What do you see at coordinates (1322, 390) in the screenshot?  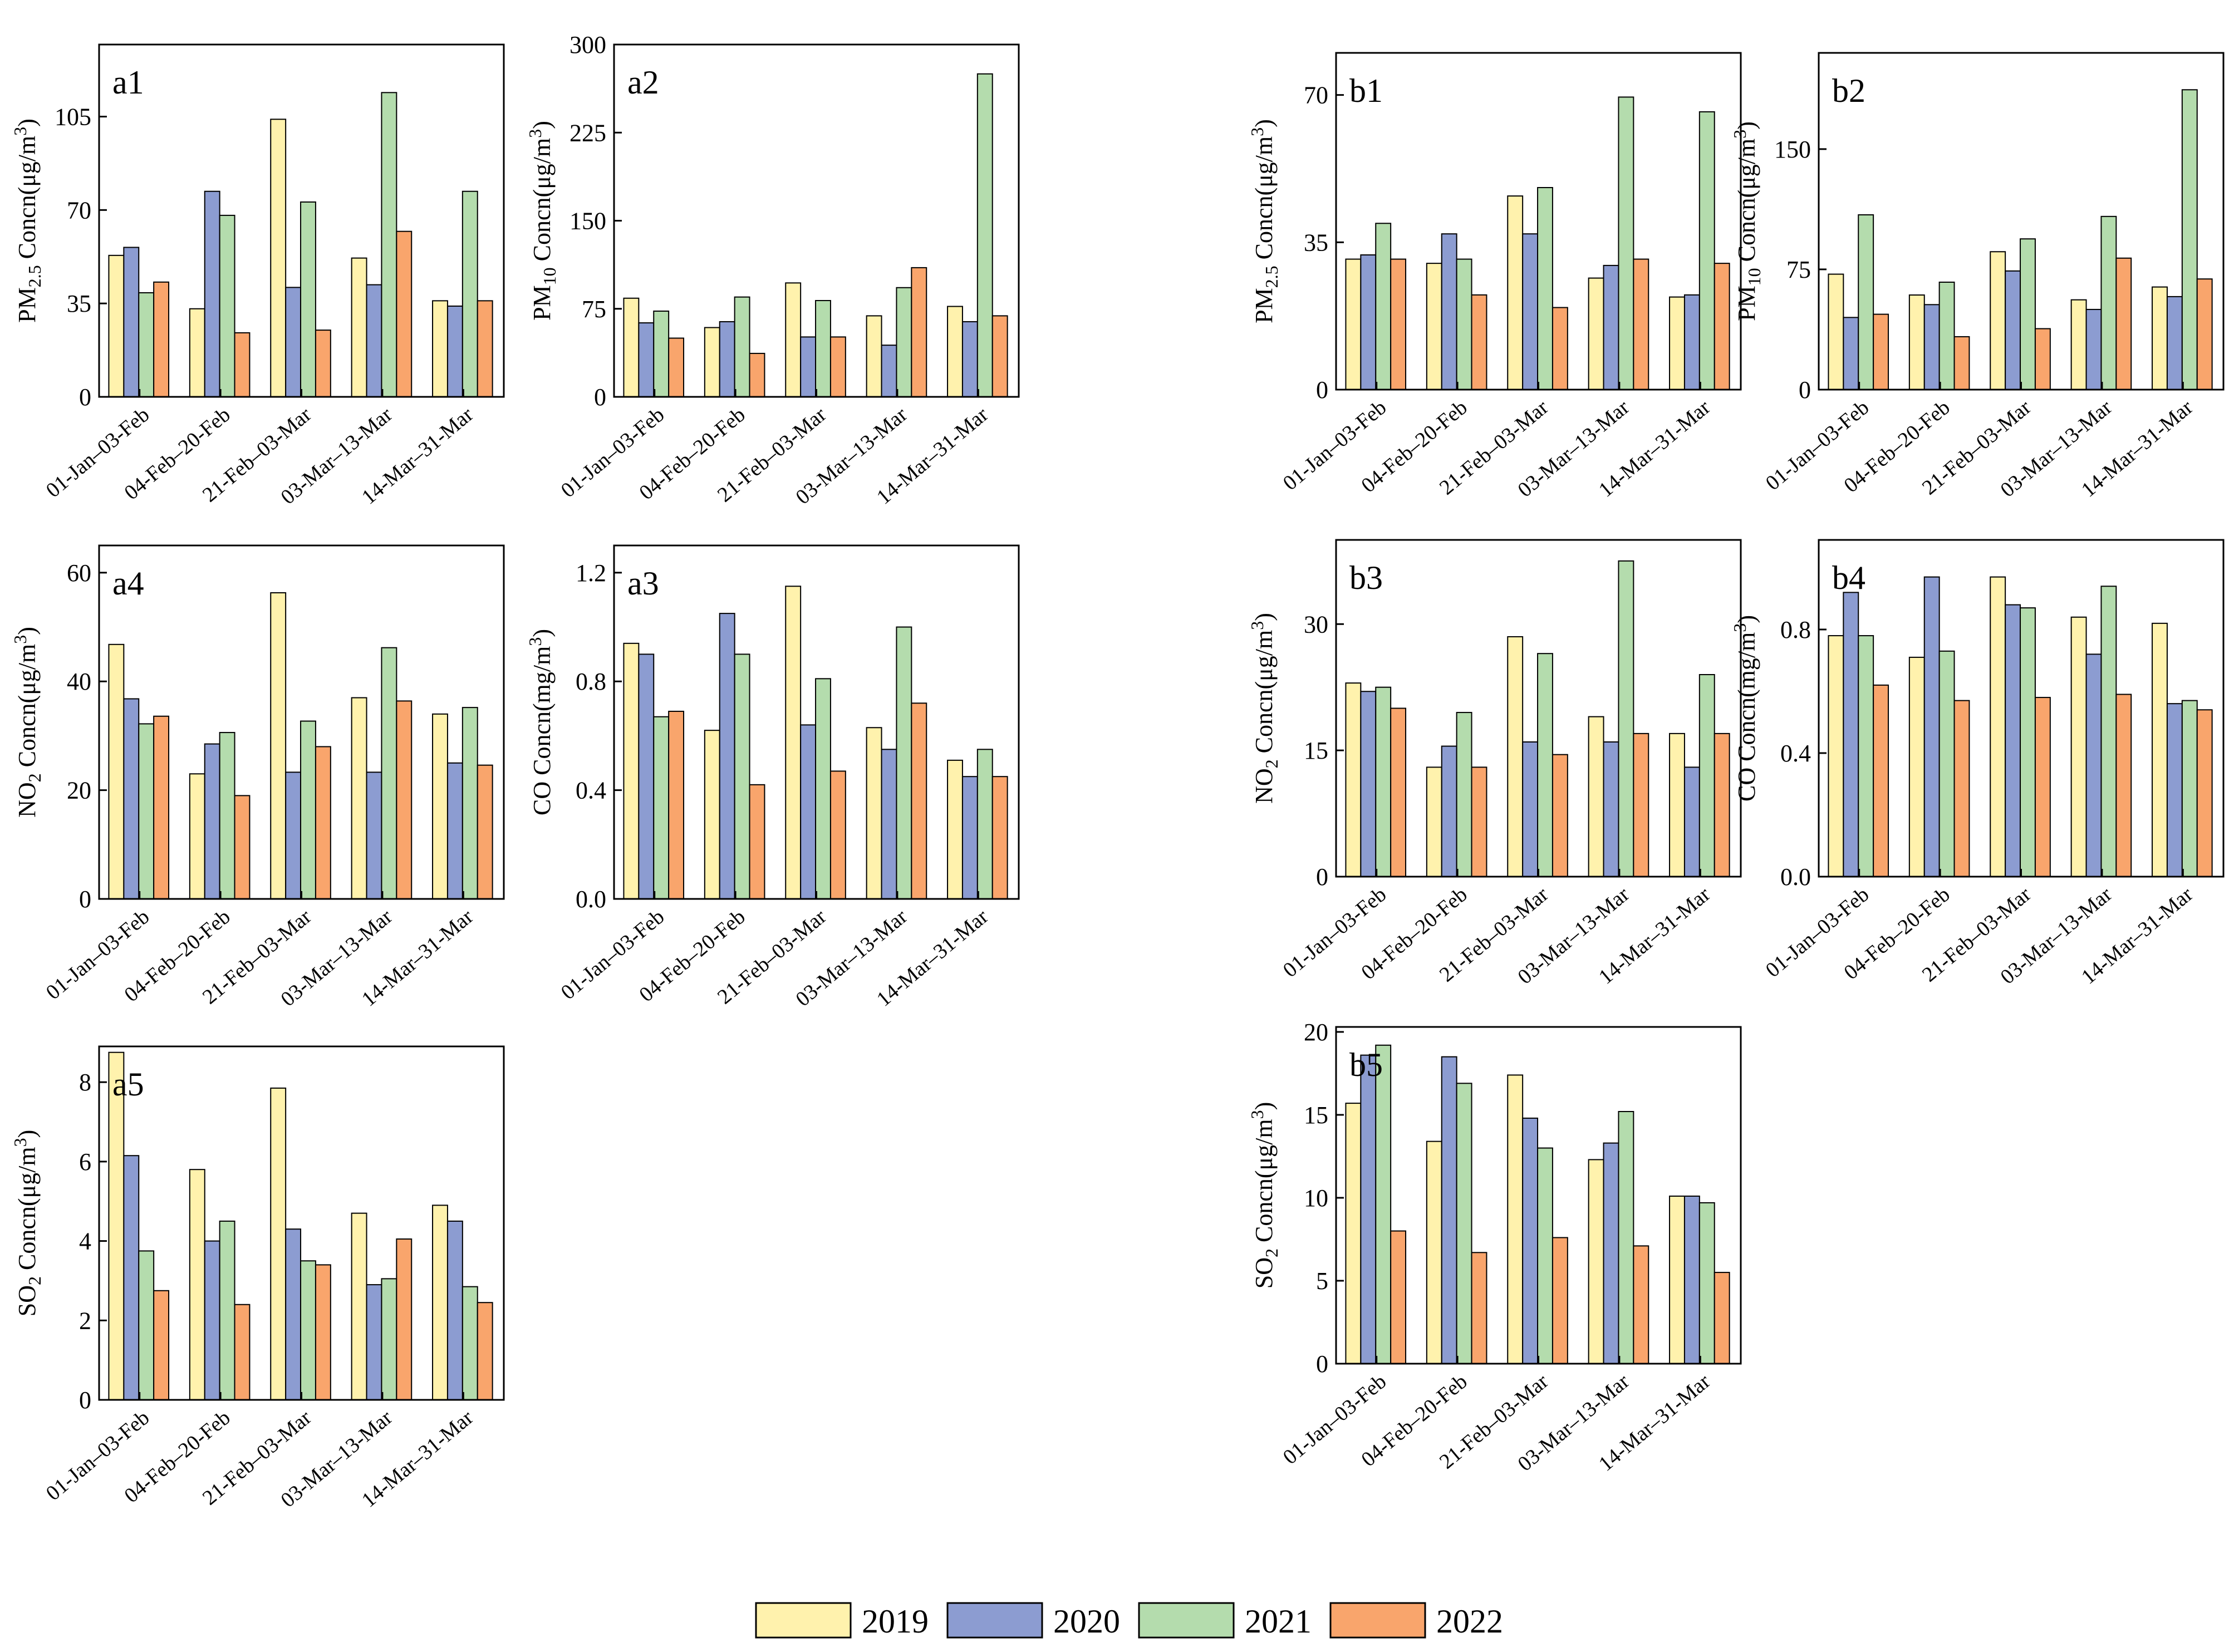 I see `y-tick-label-b1-0: 0` at bounding box center [1322, 390].